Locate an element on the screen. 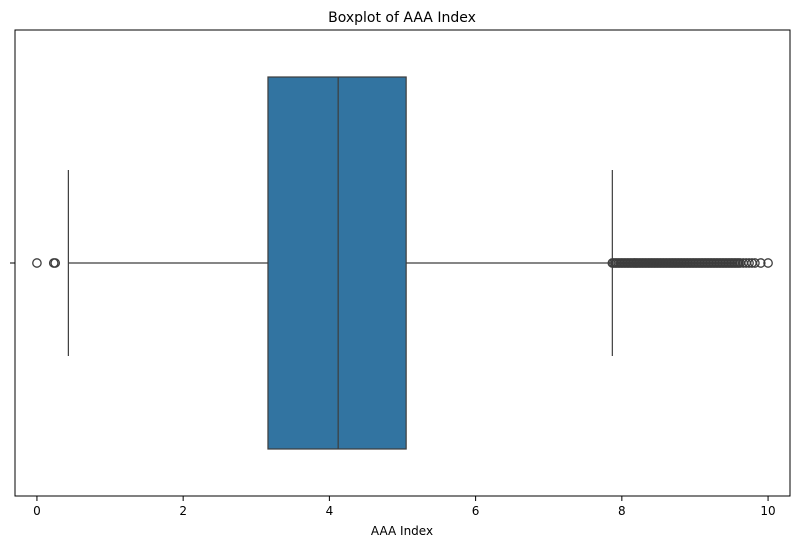 The image size is (799, 547). x-ticks: 0 2 4 6 8 10 is located at coordinates (404, 507).